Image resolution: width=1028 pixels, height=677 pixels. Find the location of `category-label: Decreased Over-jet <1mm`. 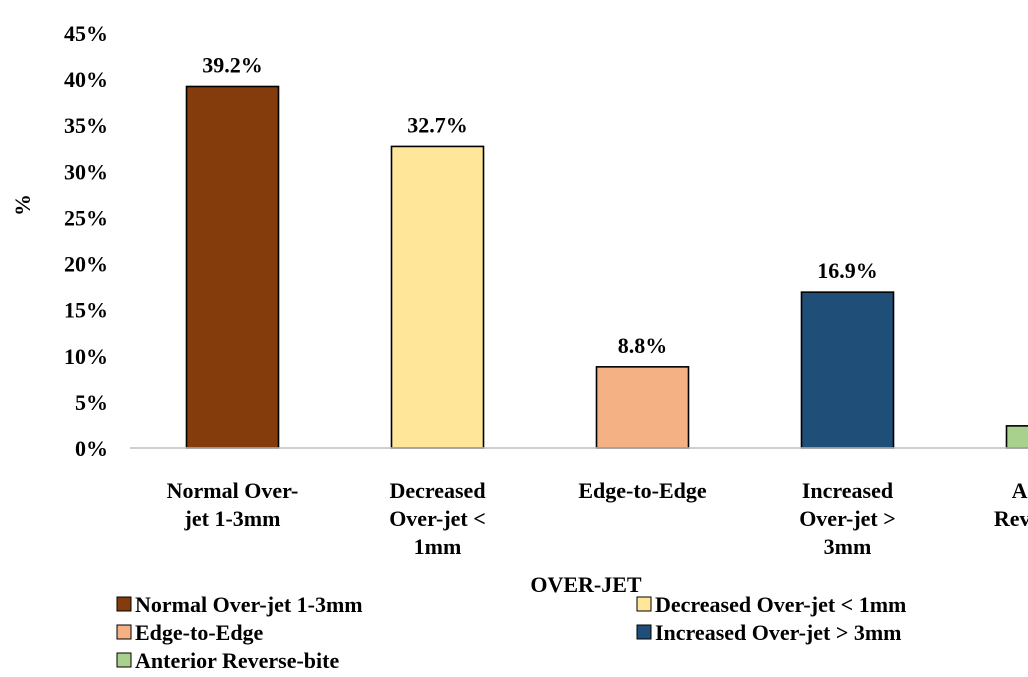

category-label: Decreased Over-jet <1mm is located at coordinates (437, 518).